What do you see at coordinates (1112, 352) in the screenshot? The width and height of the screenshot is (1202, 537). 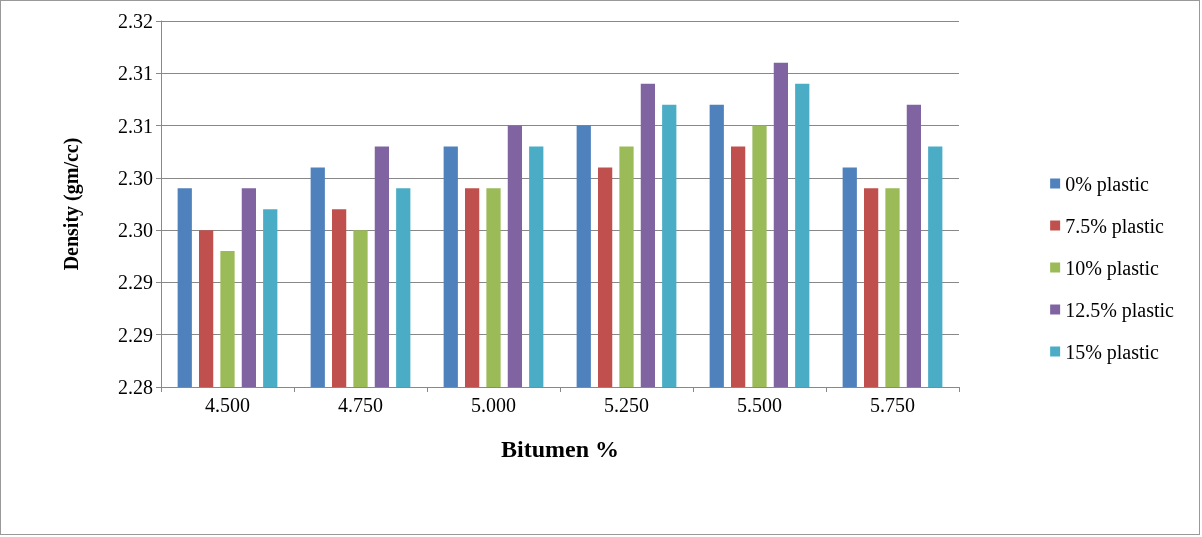 I see `legend-label: 15% plastic` at bounding box center [1112, 352].